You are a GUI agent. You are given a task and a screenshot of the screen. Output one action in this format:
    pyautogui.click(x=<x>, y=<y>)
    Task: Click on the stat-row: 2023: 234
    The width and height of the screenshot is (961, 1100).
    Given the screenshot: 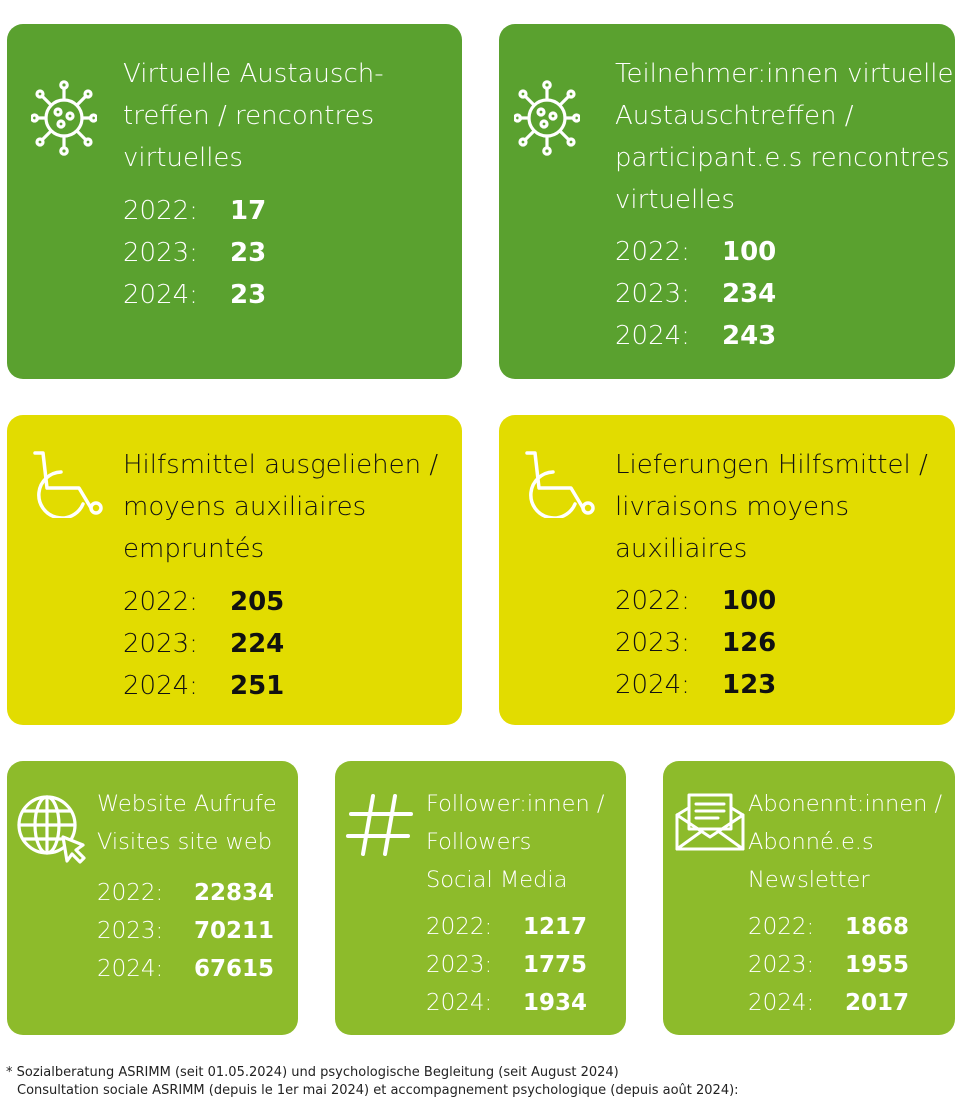 What is the action you would take?
    pyautogui.click(x=695, y=294)
    